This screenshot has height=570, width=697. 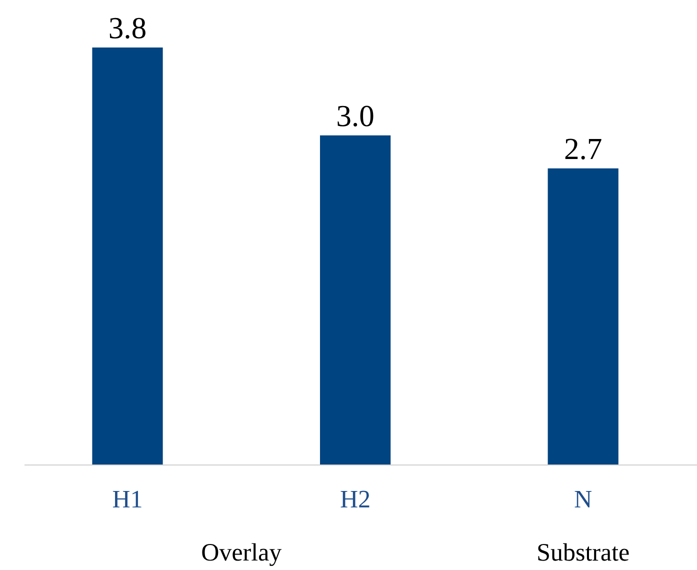 What do you see at coordinates (128, 28) in the screenshot?
I see `data-label: 3.8` at bounding box center [128, 28].